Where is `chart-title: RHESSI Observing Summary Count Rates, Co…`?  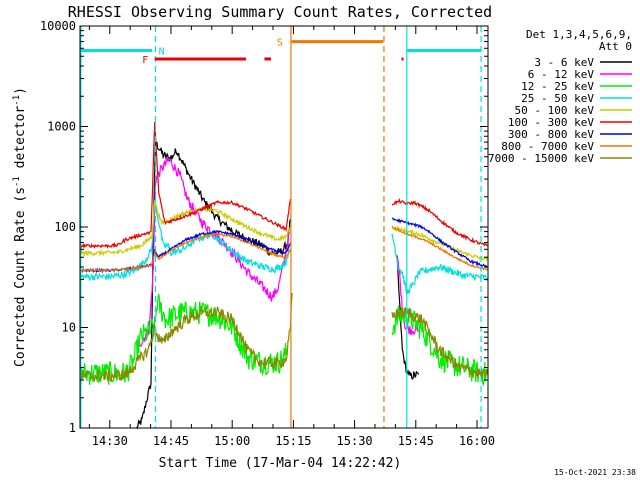 chart-title: RHESSI Observing Summary Count Rates, Co… is located at coordinates (280, 12).